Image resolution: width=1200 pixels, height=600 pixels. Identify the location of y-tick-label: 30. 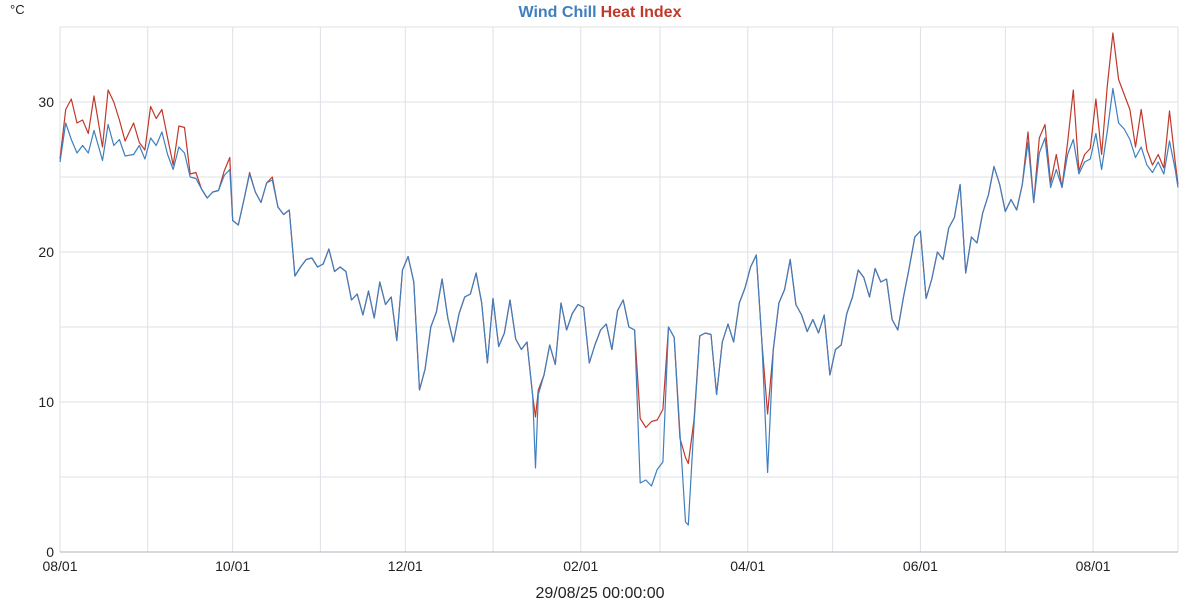
(46, 102).